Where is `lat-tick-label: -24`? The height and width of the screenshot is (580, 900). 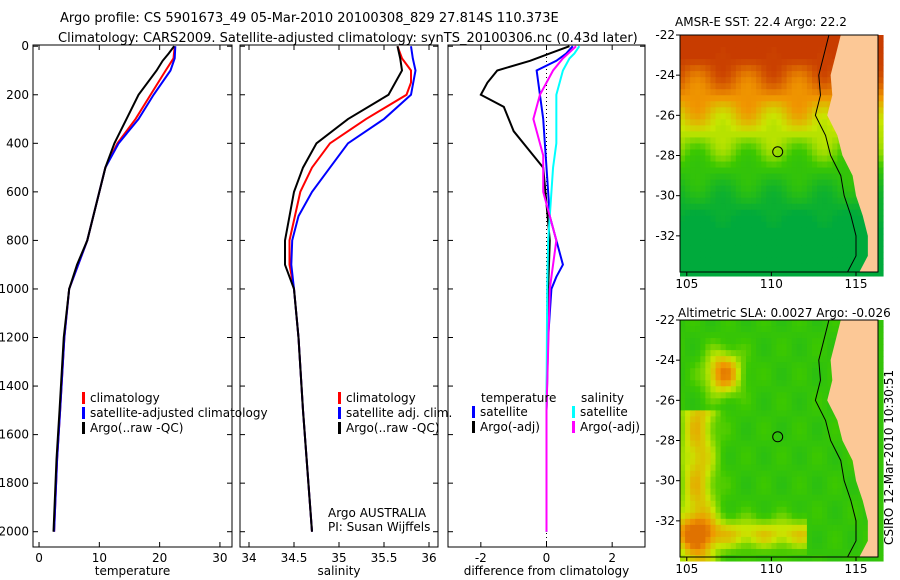
lat-tick-label: -24 is located at coordinates (665, 360).